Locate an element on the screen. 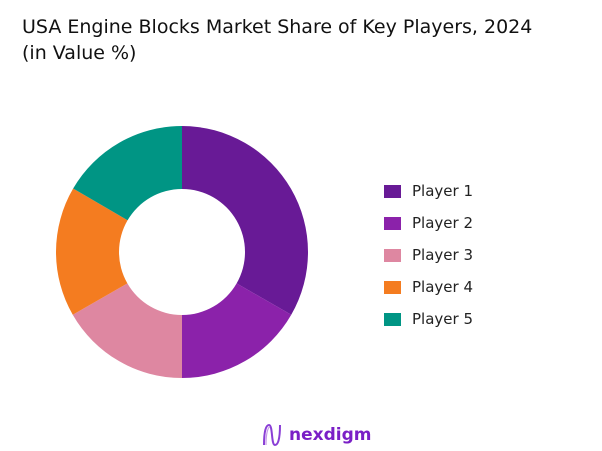  brand-name: nexdigm is located at coordinates (330, 435).